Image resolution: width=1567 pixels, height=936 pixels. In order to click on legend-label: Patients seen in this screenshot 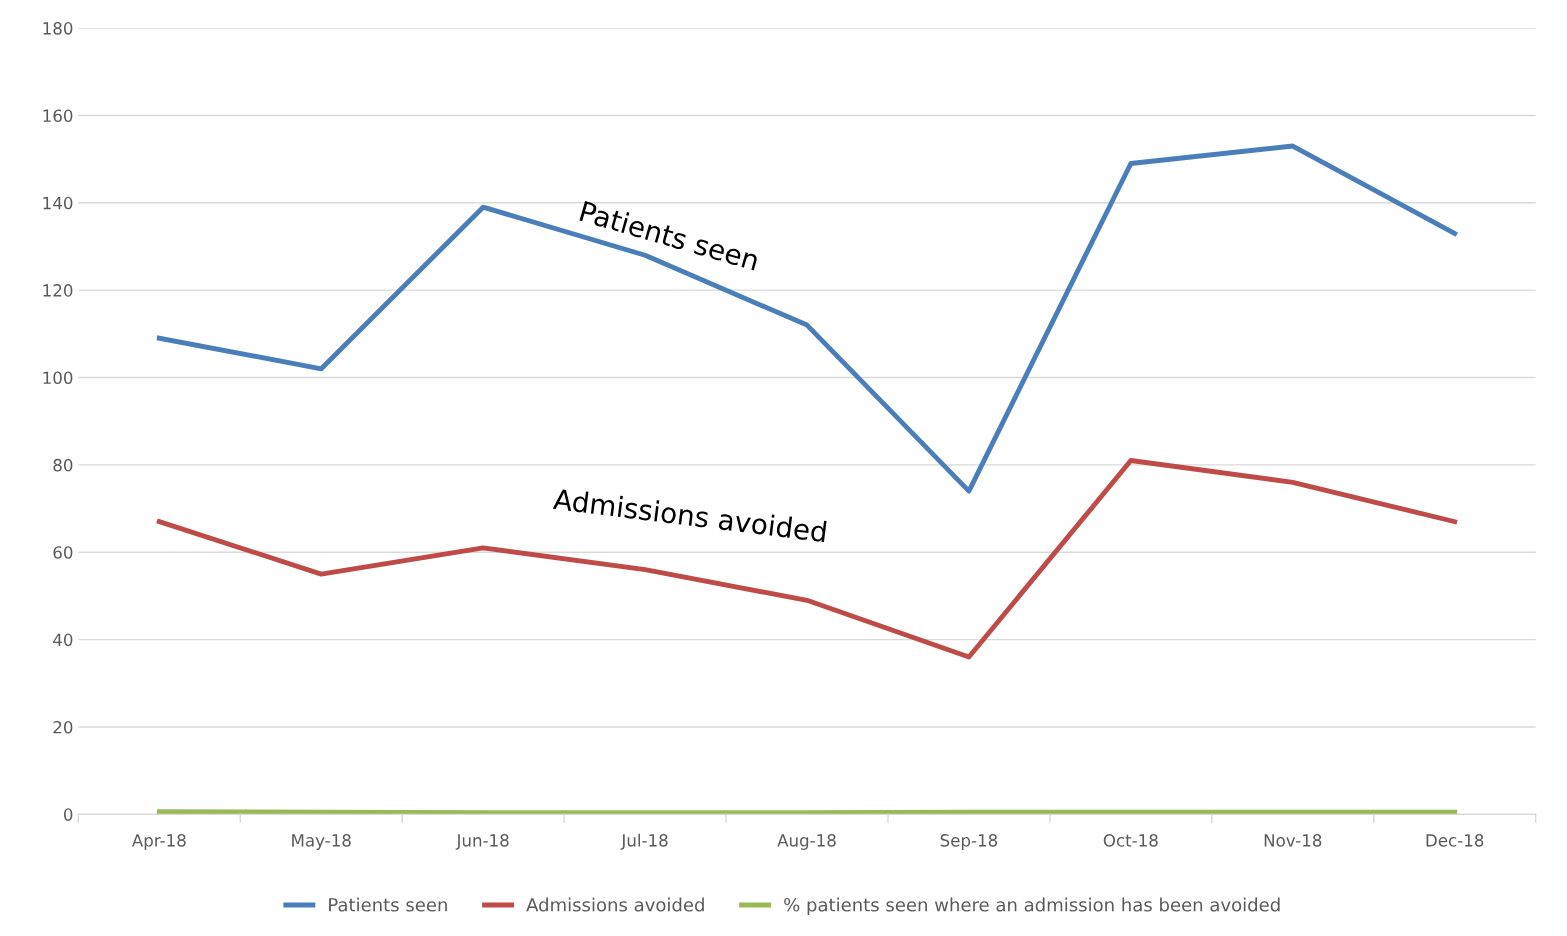, I will do `click(388, 904)`.